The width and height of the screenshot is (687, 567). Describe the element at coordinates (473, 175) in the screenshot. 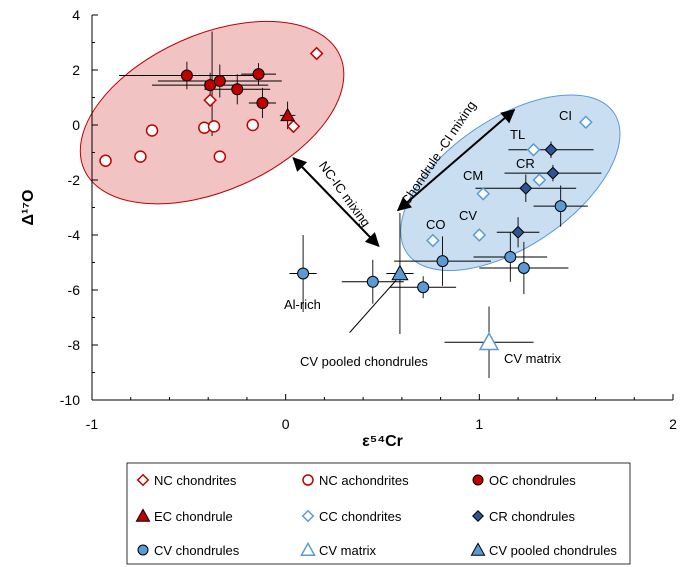

I see `annotation-cm: CM` at that location.